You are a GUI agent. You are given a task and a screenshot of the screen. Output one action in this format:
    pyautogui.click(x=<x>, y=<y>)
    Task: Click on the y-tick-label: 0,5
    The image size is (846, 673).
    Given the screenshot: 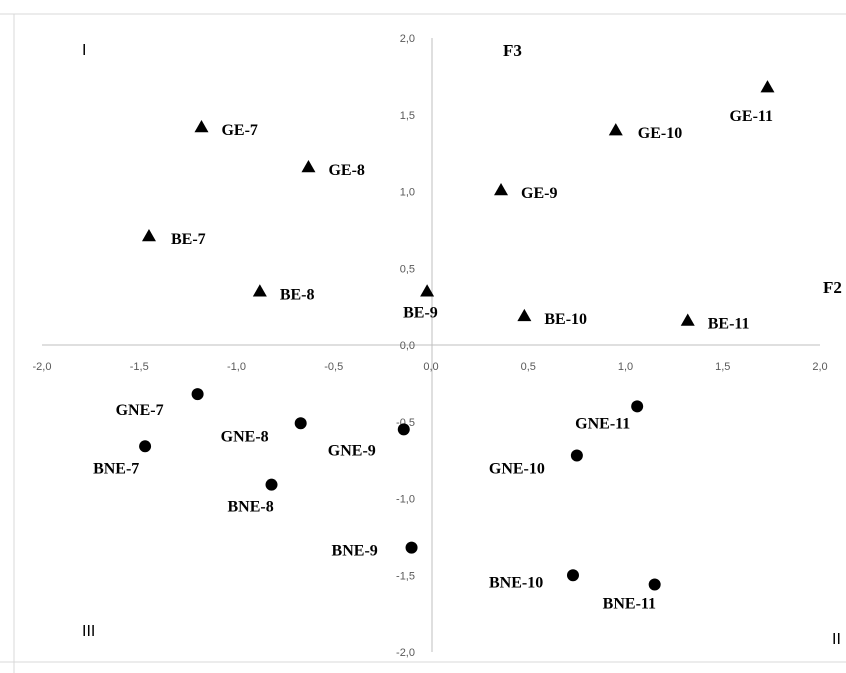 What is the action you would take?
    pyautogui.click(x=407, y=269)
    